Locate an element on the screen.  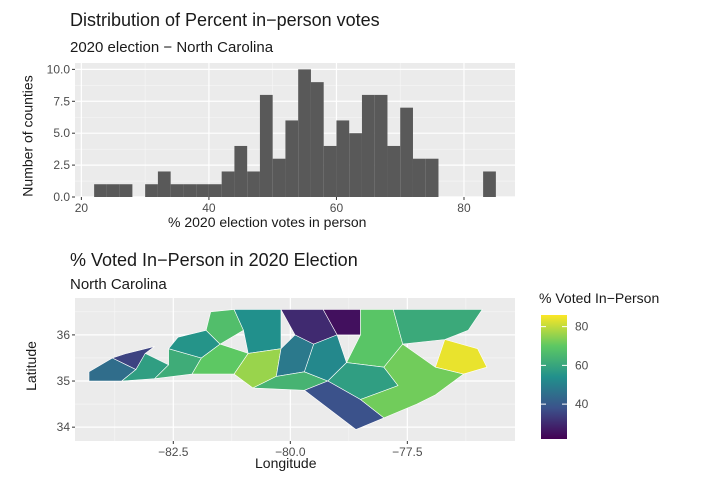
y-tick-label: 36 is located at coordinates (64, 335).